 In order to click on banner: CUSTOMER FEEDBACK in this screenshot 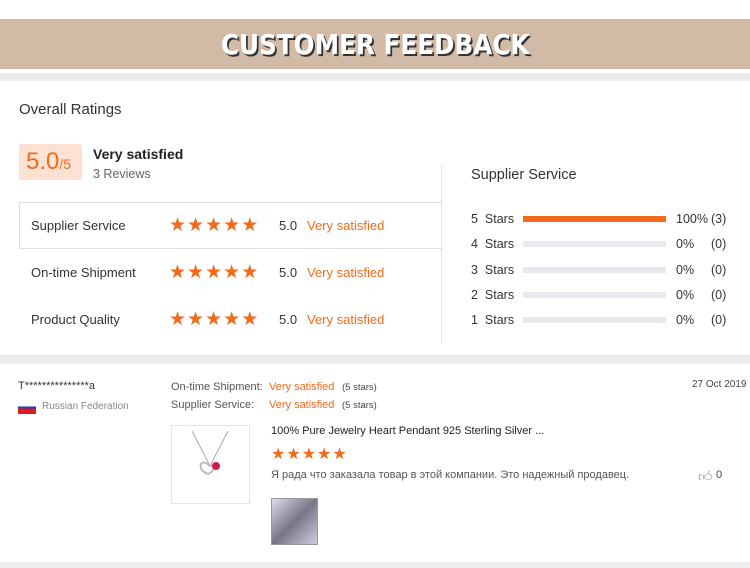, I will do `click(375, 44)`.